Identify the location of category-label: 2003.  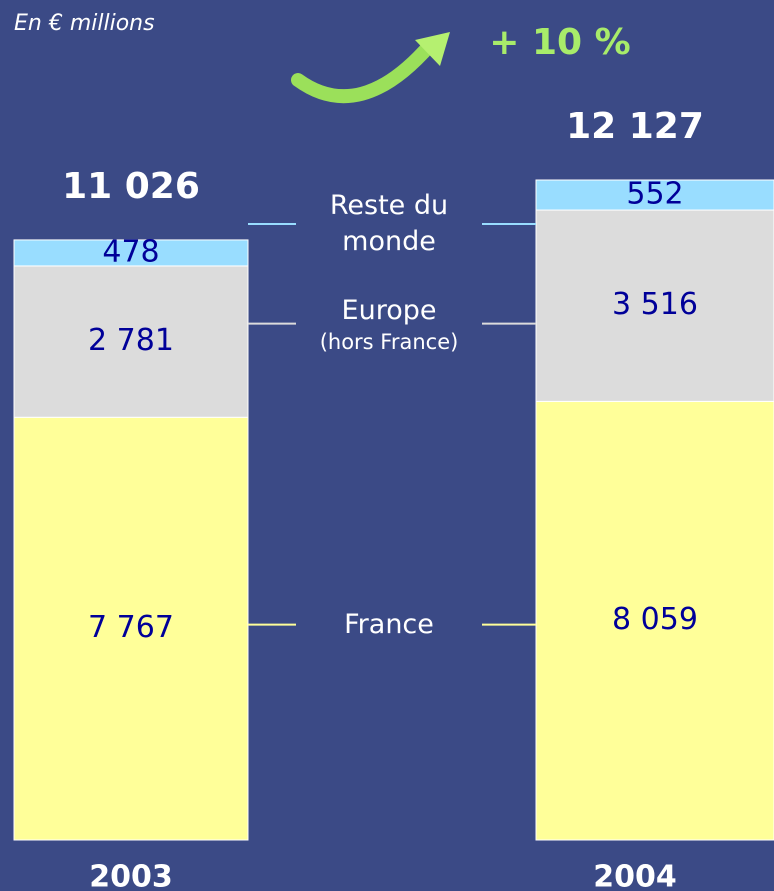
(131, 875).